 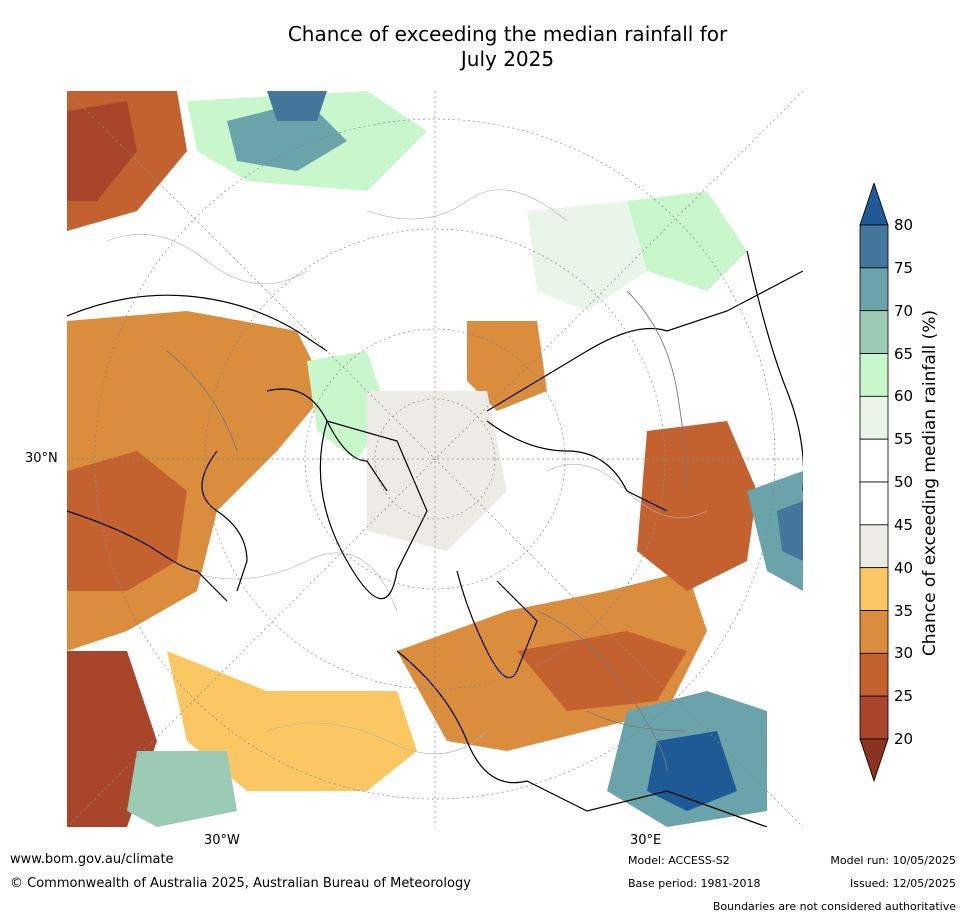 I want to click on coast-europe, so click(x=582, y=738).